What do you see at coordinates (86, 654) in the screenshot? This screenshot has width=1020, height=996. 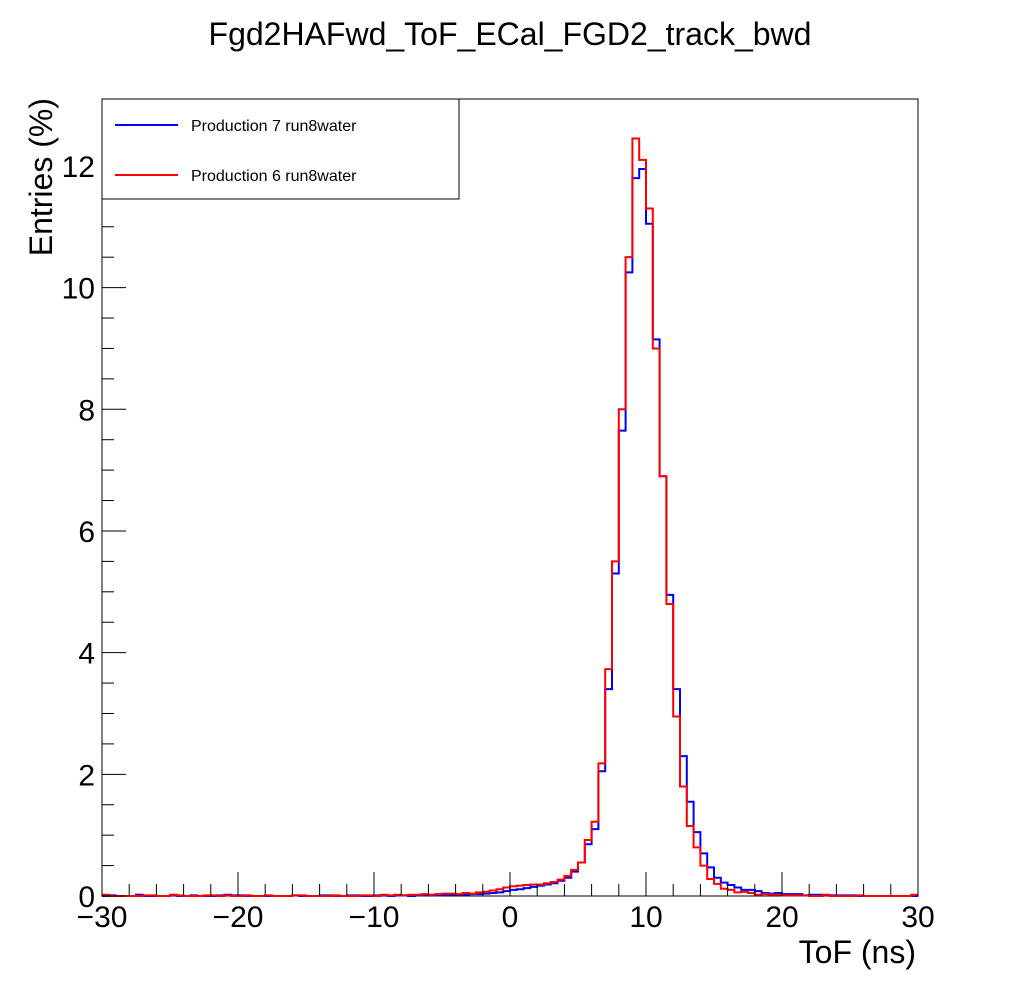 I see `y-tick-label: 4` at bounding box center [86, 654].